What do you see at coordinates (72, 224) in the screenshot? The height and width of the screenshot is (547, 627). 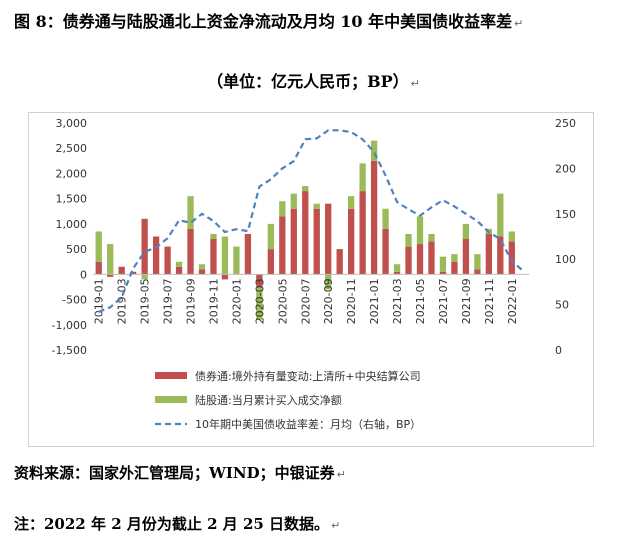 I see `left-axis-tick-label: 1,000` at bounding box center [72, 224].